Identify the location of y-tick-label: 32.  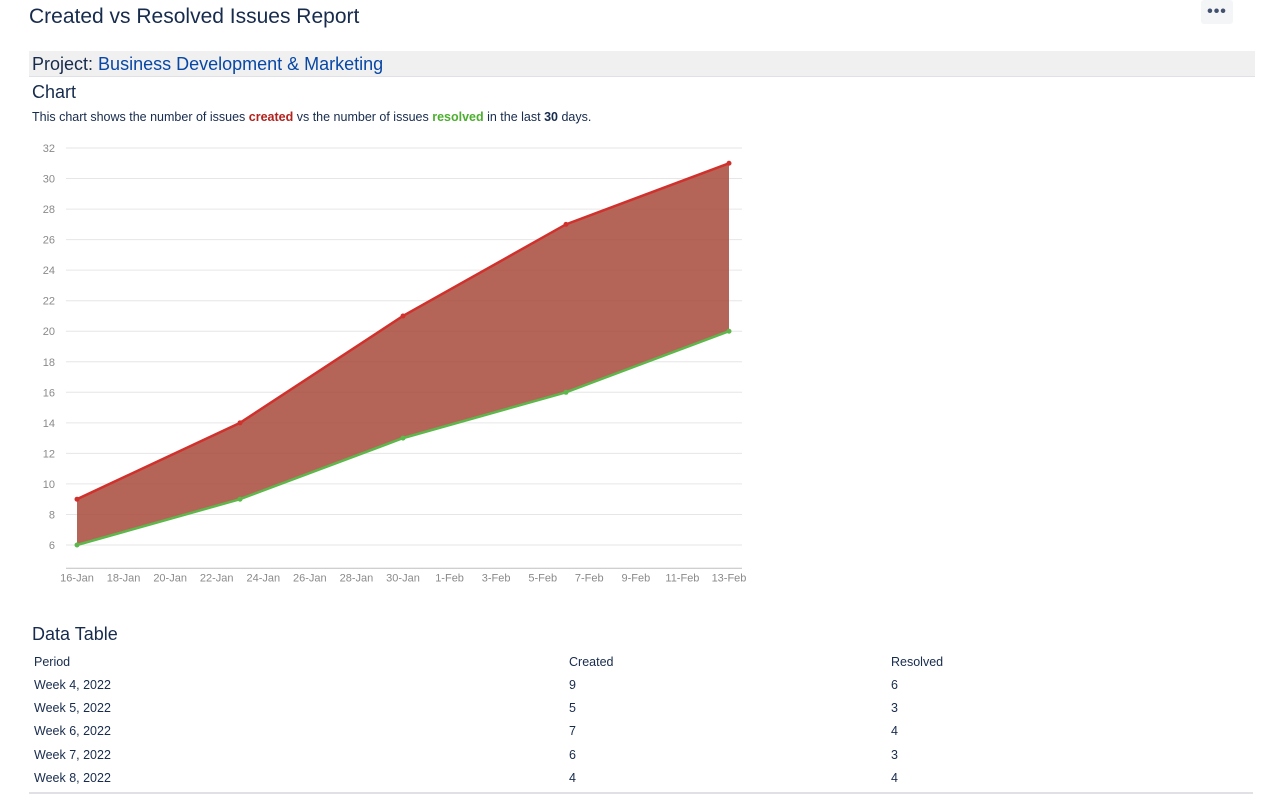
(49, 149).